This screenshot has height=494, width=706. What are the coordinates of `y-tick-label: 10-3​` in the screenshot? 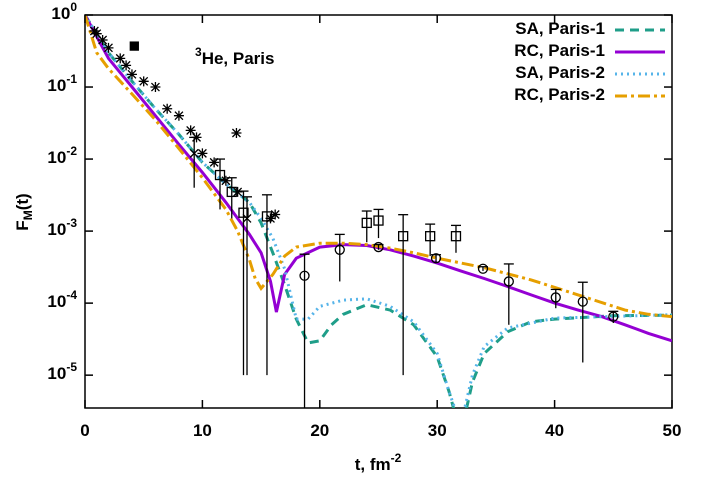 It's located at (62, 227).